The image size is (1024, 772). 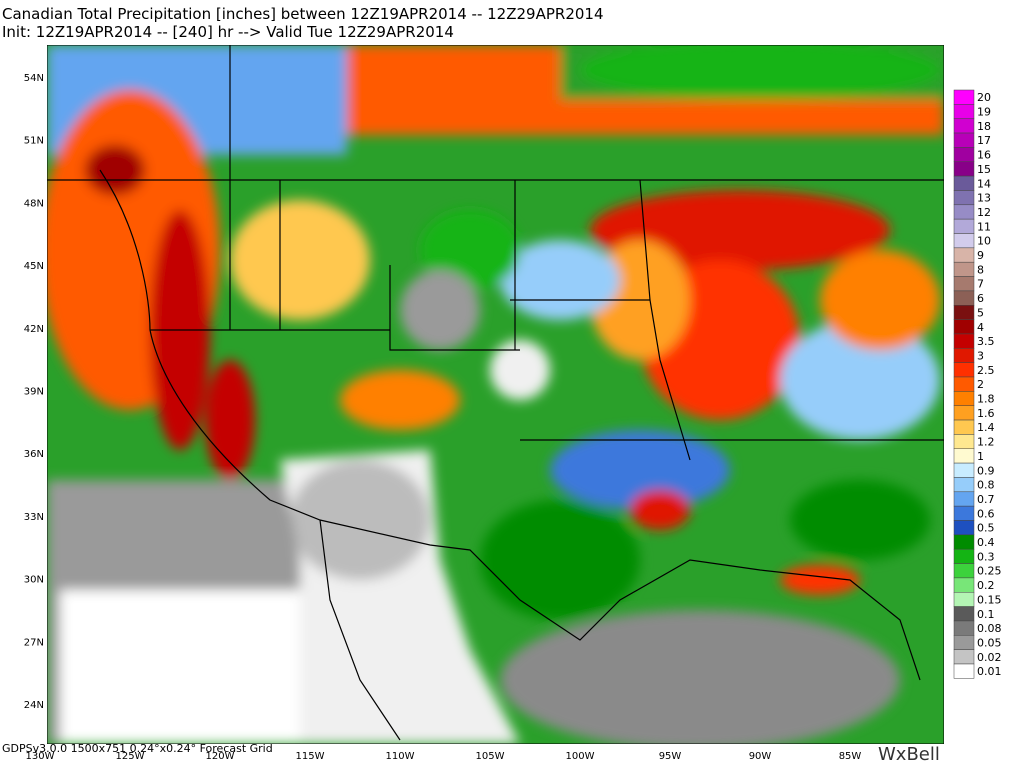 What do you see at coordinates (220, 756) in the screenshot?
I see `longitude-label: 120W` at bounding box center [220, 756].